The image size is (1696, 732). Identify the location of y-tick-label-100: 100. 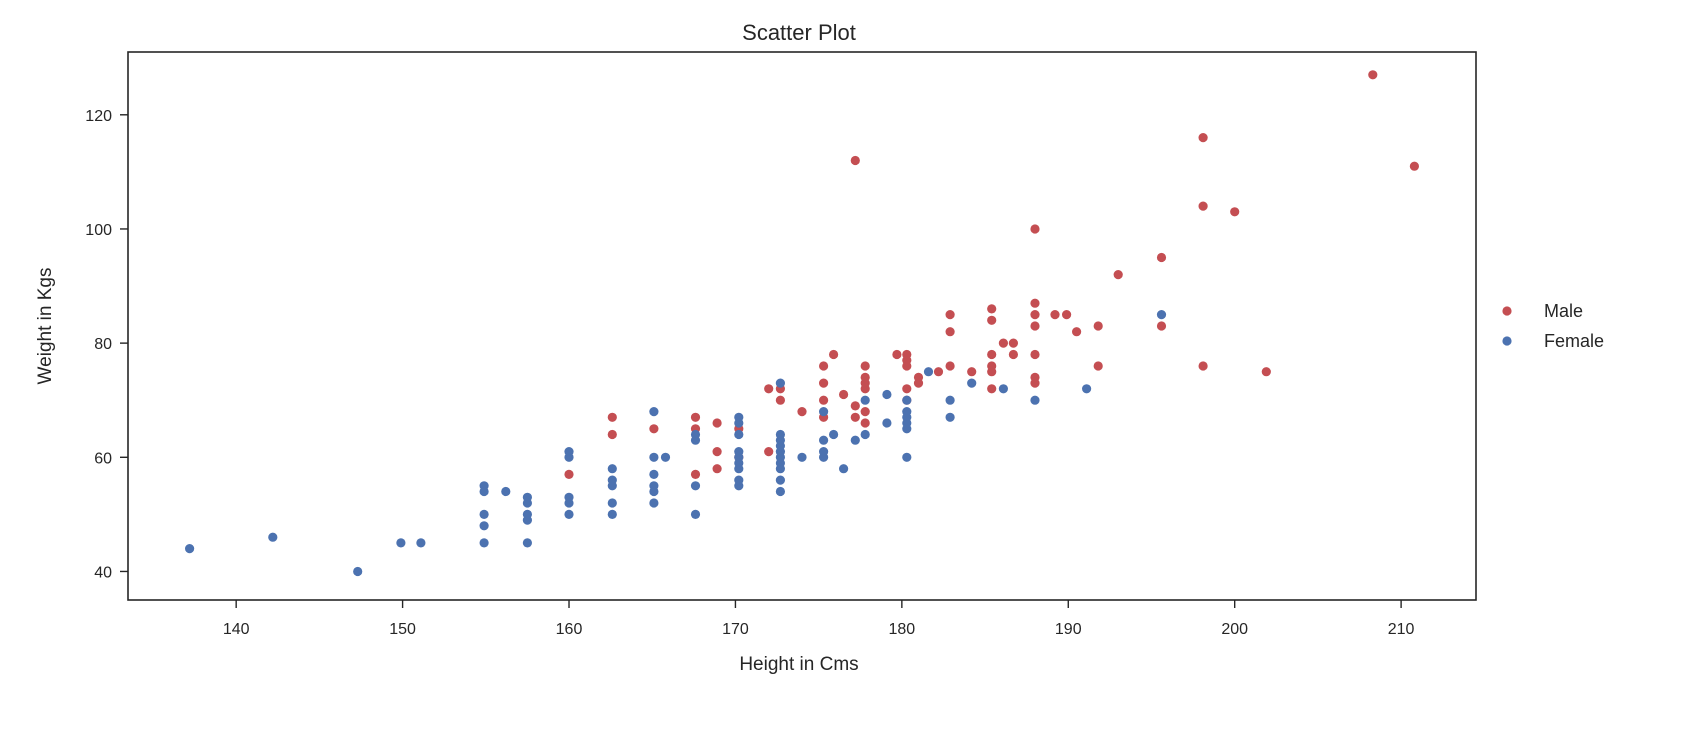
(98, 230).